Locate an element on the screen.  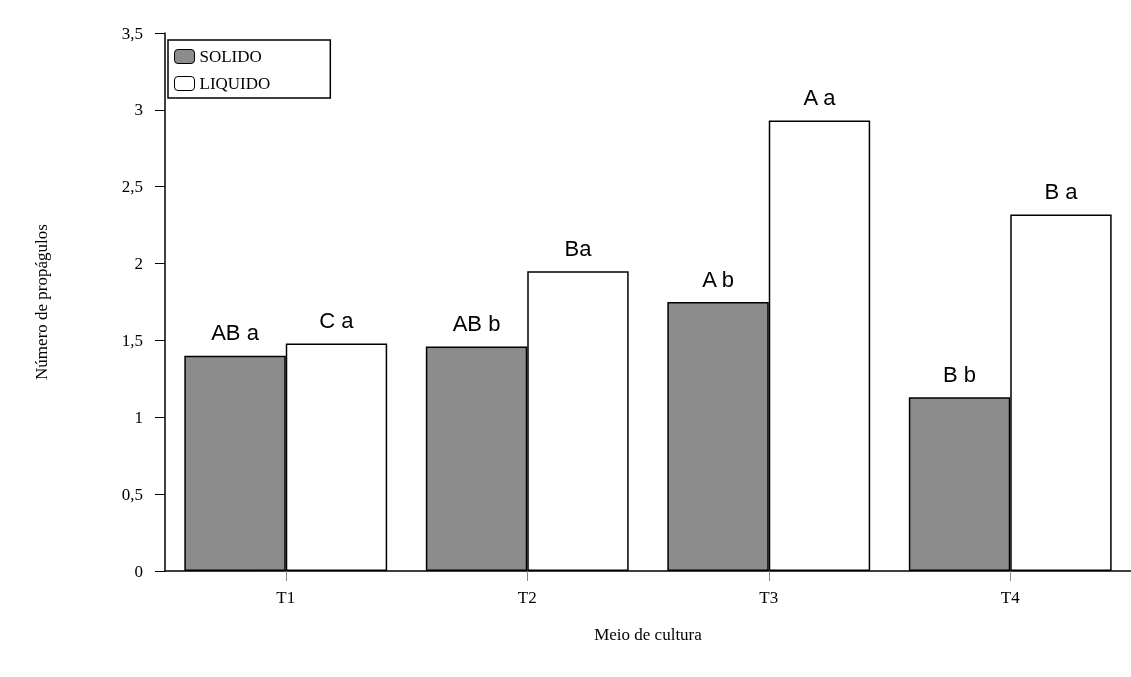
data-label: Ba is located at coordinates (578, 248).